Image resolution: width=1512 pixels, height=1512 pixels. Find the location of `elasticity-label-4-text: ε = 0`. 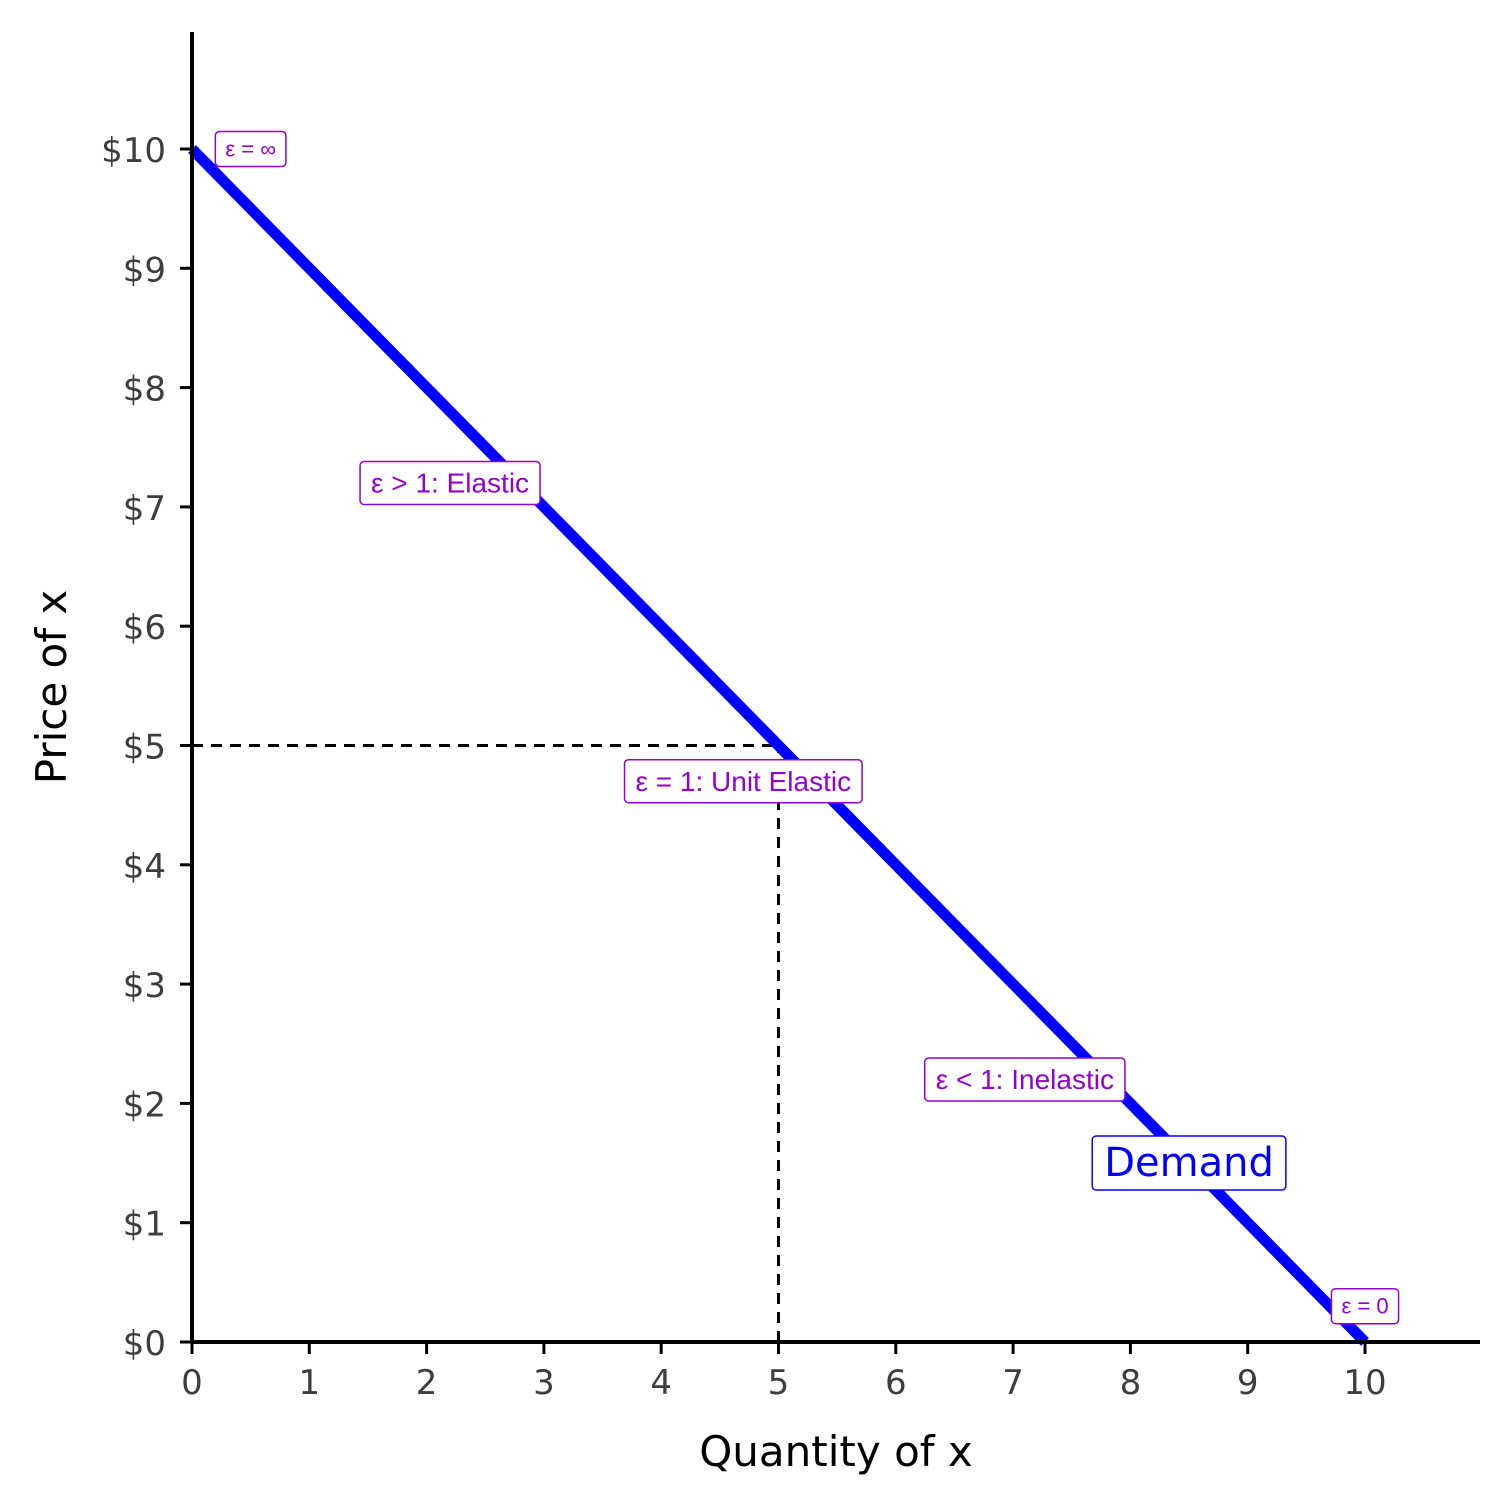

elasticity-label-4-text: ε = 0 is located at coordinates (1364, 1306).